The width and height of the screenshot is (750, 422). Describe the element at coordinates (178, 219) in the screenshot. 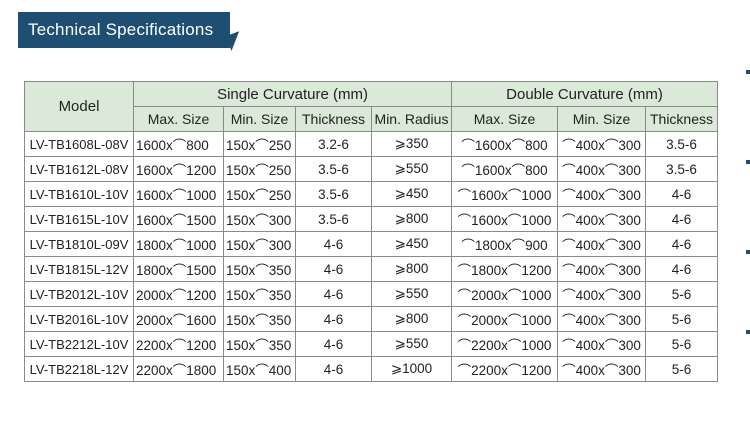

I see `single-max-size-cell: 1600x⌒1500` at that location.